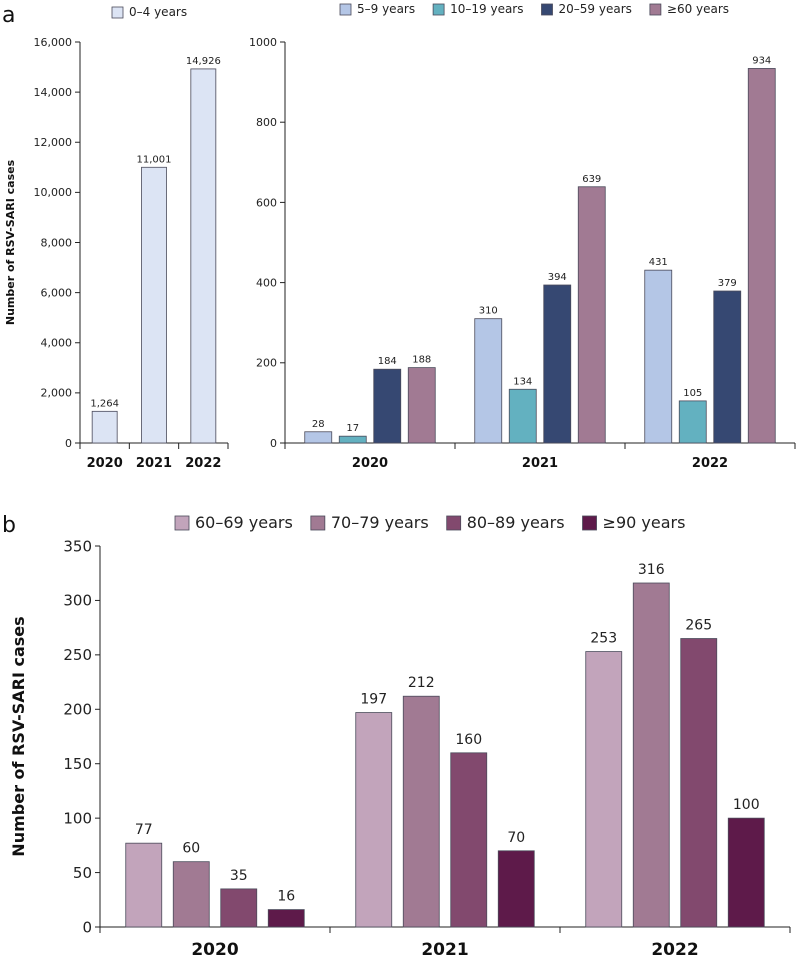 The height and width of the screenshot is (961, 800). Describe the element at coordinates (77, 655) in the screenshot. I see `y-tick-label: 250` at that location.